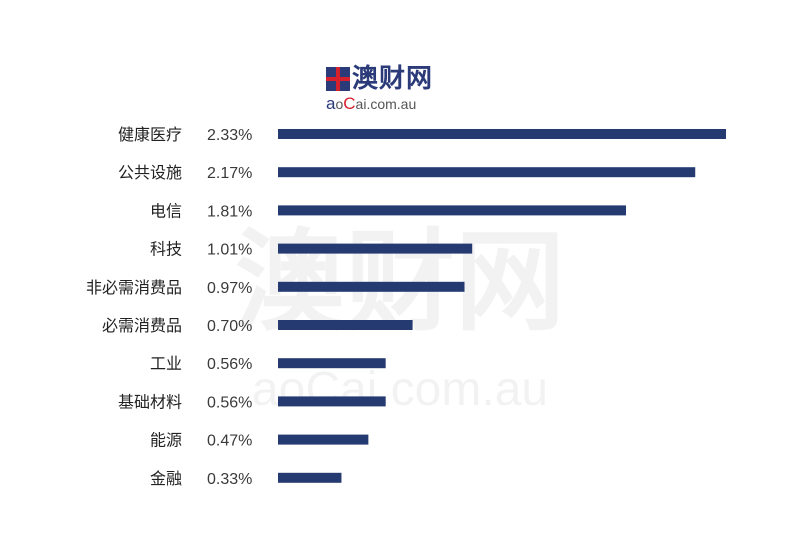  Describe the element at coordinates (338, 79) in the screenshot. I see `australian-flag-icon` at that location.